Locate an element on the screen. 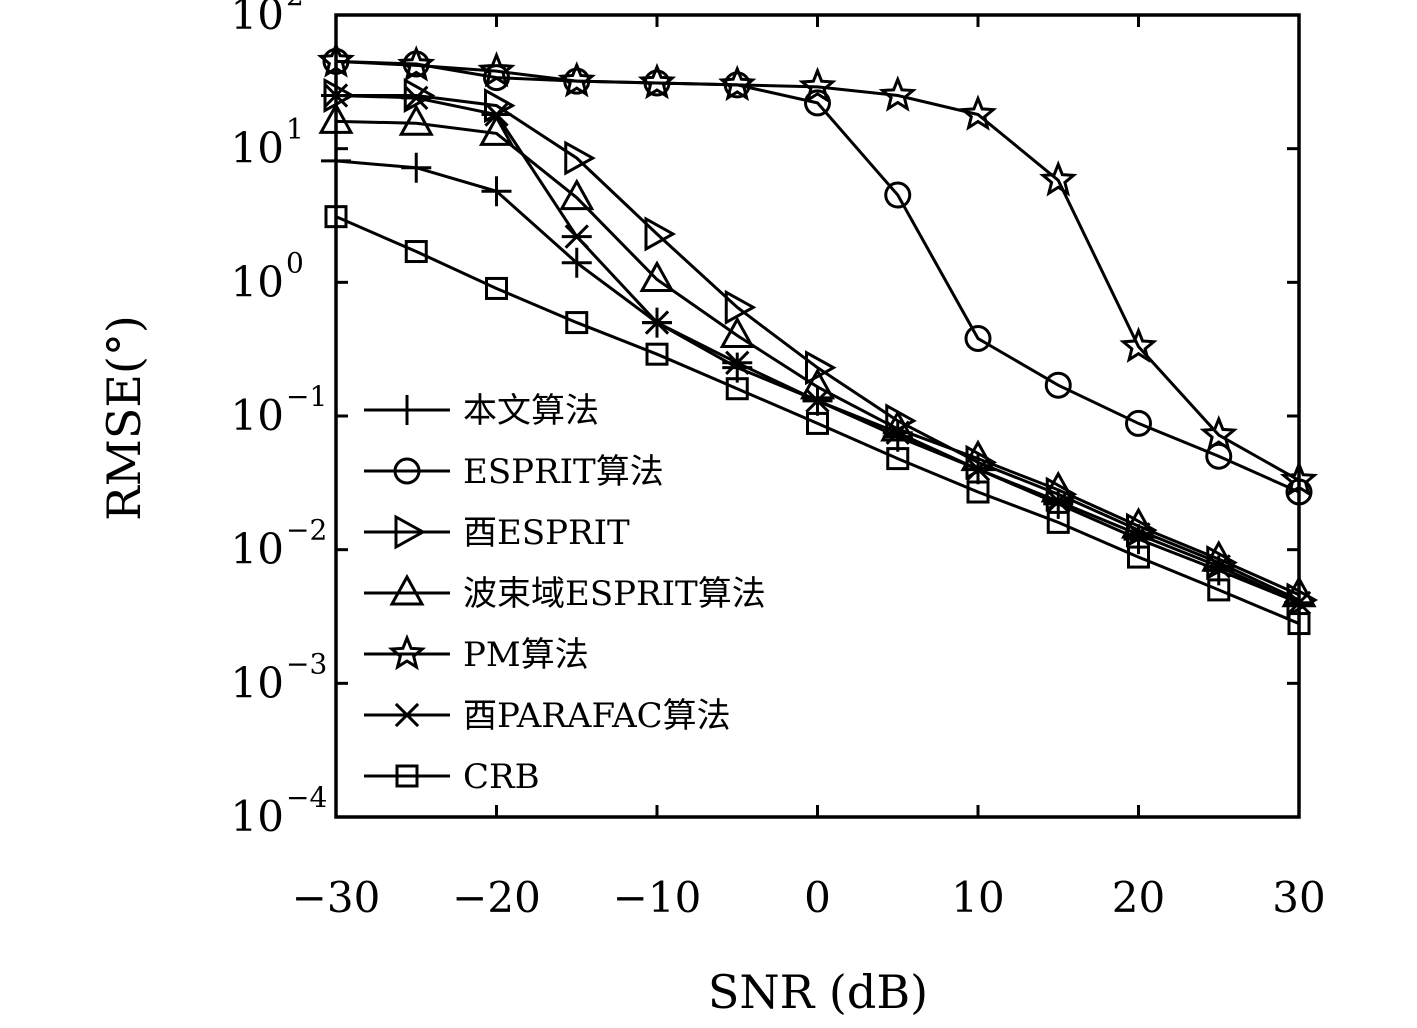 The width and height of the screenshot is (1417, 1028). y-axis-label: RMSE(°) is located at coordinates (124, 418).